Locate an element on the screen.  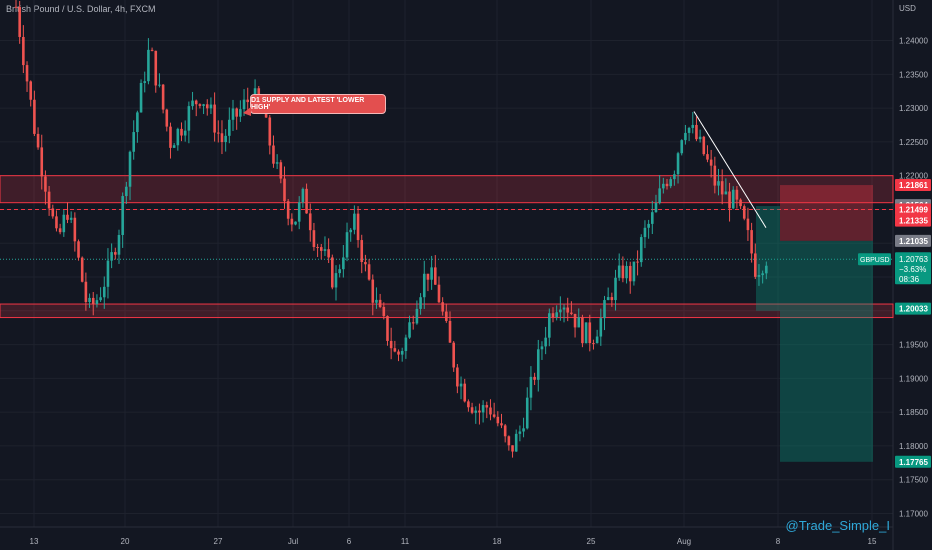
y-tick-label: 1.23000 is located at coordinates (913, 108).